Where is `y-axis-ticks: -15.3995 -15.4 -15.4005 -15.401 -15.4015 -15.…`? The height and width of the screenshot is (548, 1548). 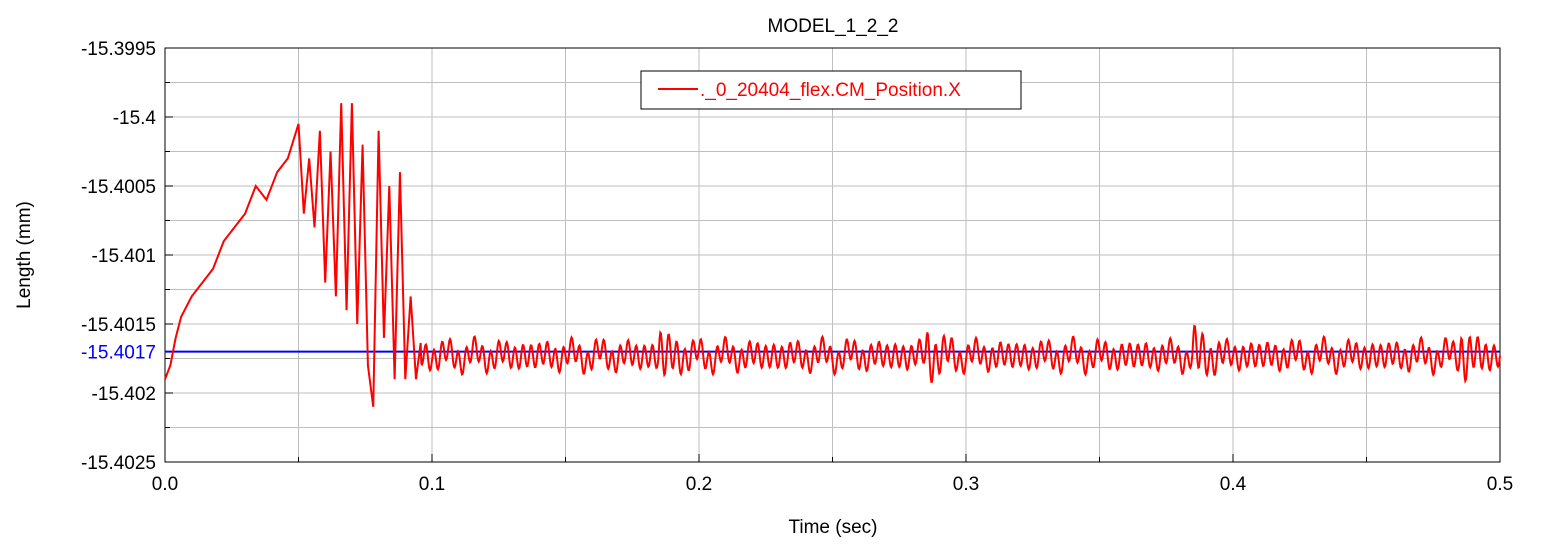 y-axis-ticks: -15.3995 -15.4 -15.4005 -15.401 -15.4015 -15.… is located at coordinates (127, 256).